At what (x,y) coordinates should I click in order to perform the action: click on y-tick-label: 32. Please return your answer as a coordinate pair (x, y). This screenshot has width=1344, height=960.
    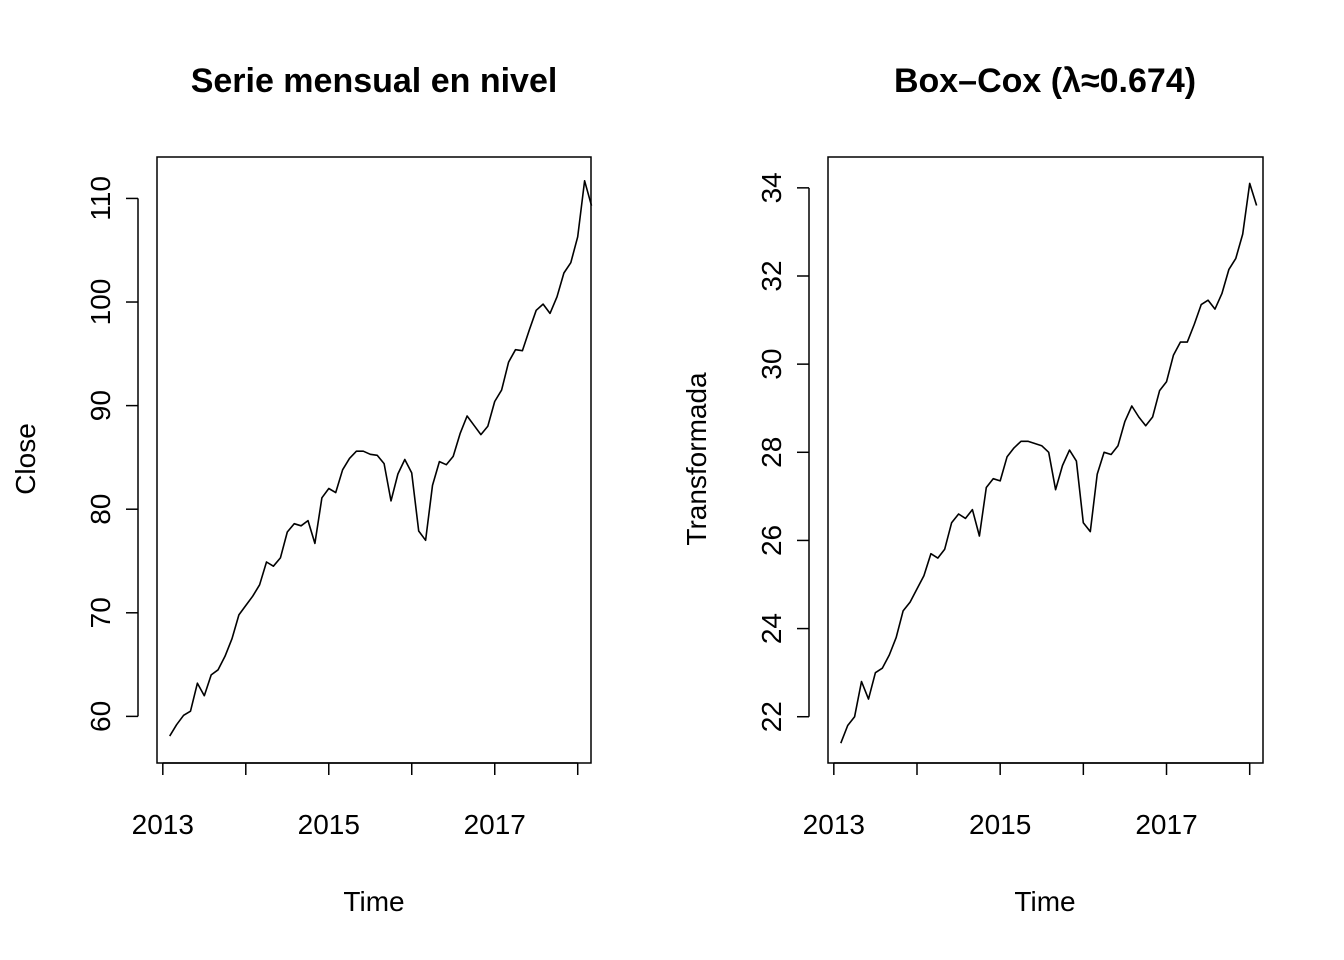
    Looking at the image, I should click on (771, 275).